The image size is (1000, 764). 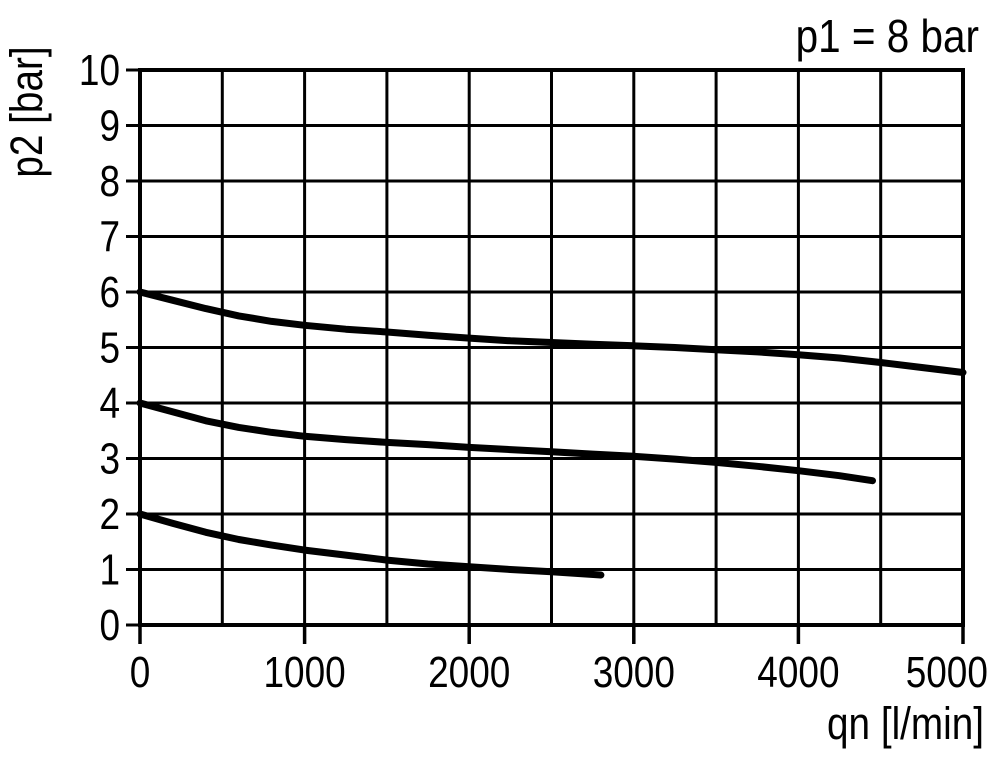 What do you see at coordinates (26, 111) in the screenshot?
I see `y-axis-label: p2 [bar]` at bounding box center [26, 111].